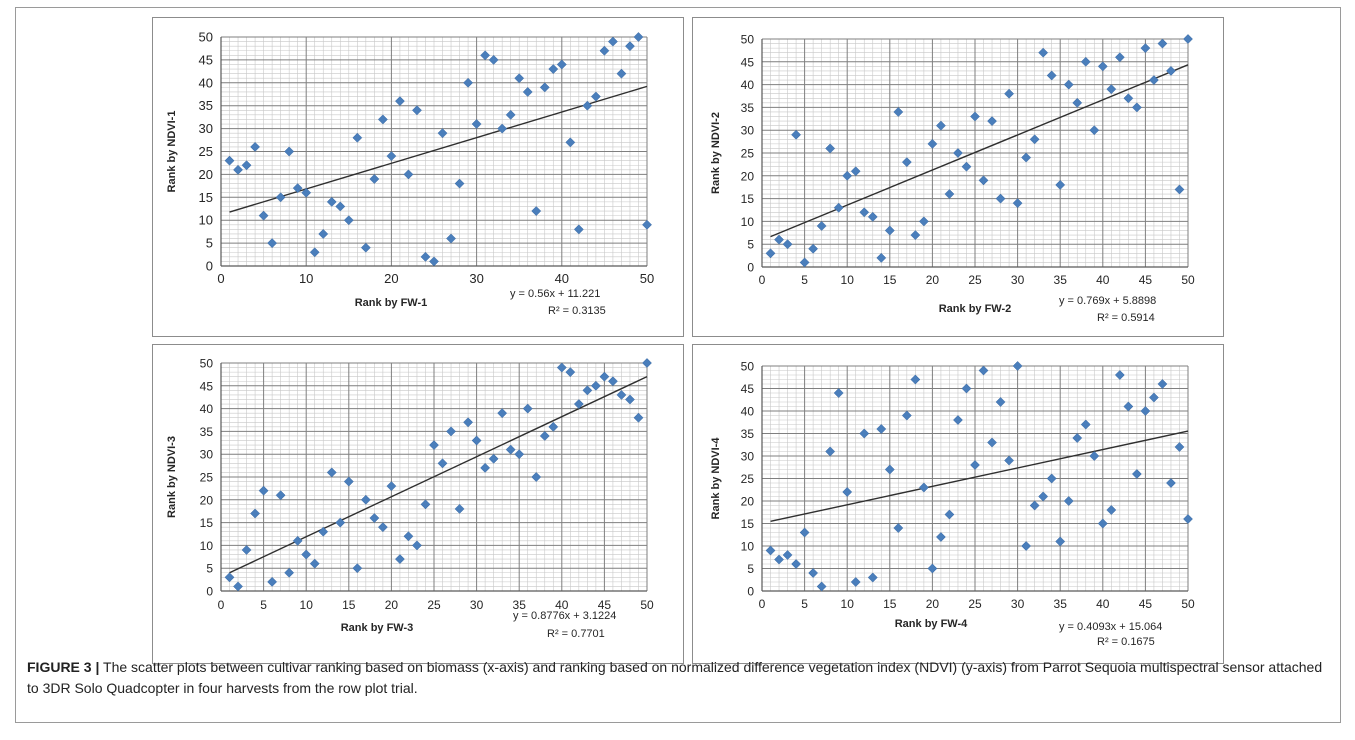  What do you see at coordinates (1103, 280) in the screenshot?
I see `x-tick-label: 40` at bounding box center [1103, 280].